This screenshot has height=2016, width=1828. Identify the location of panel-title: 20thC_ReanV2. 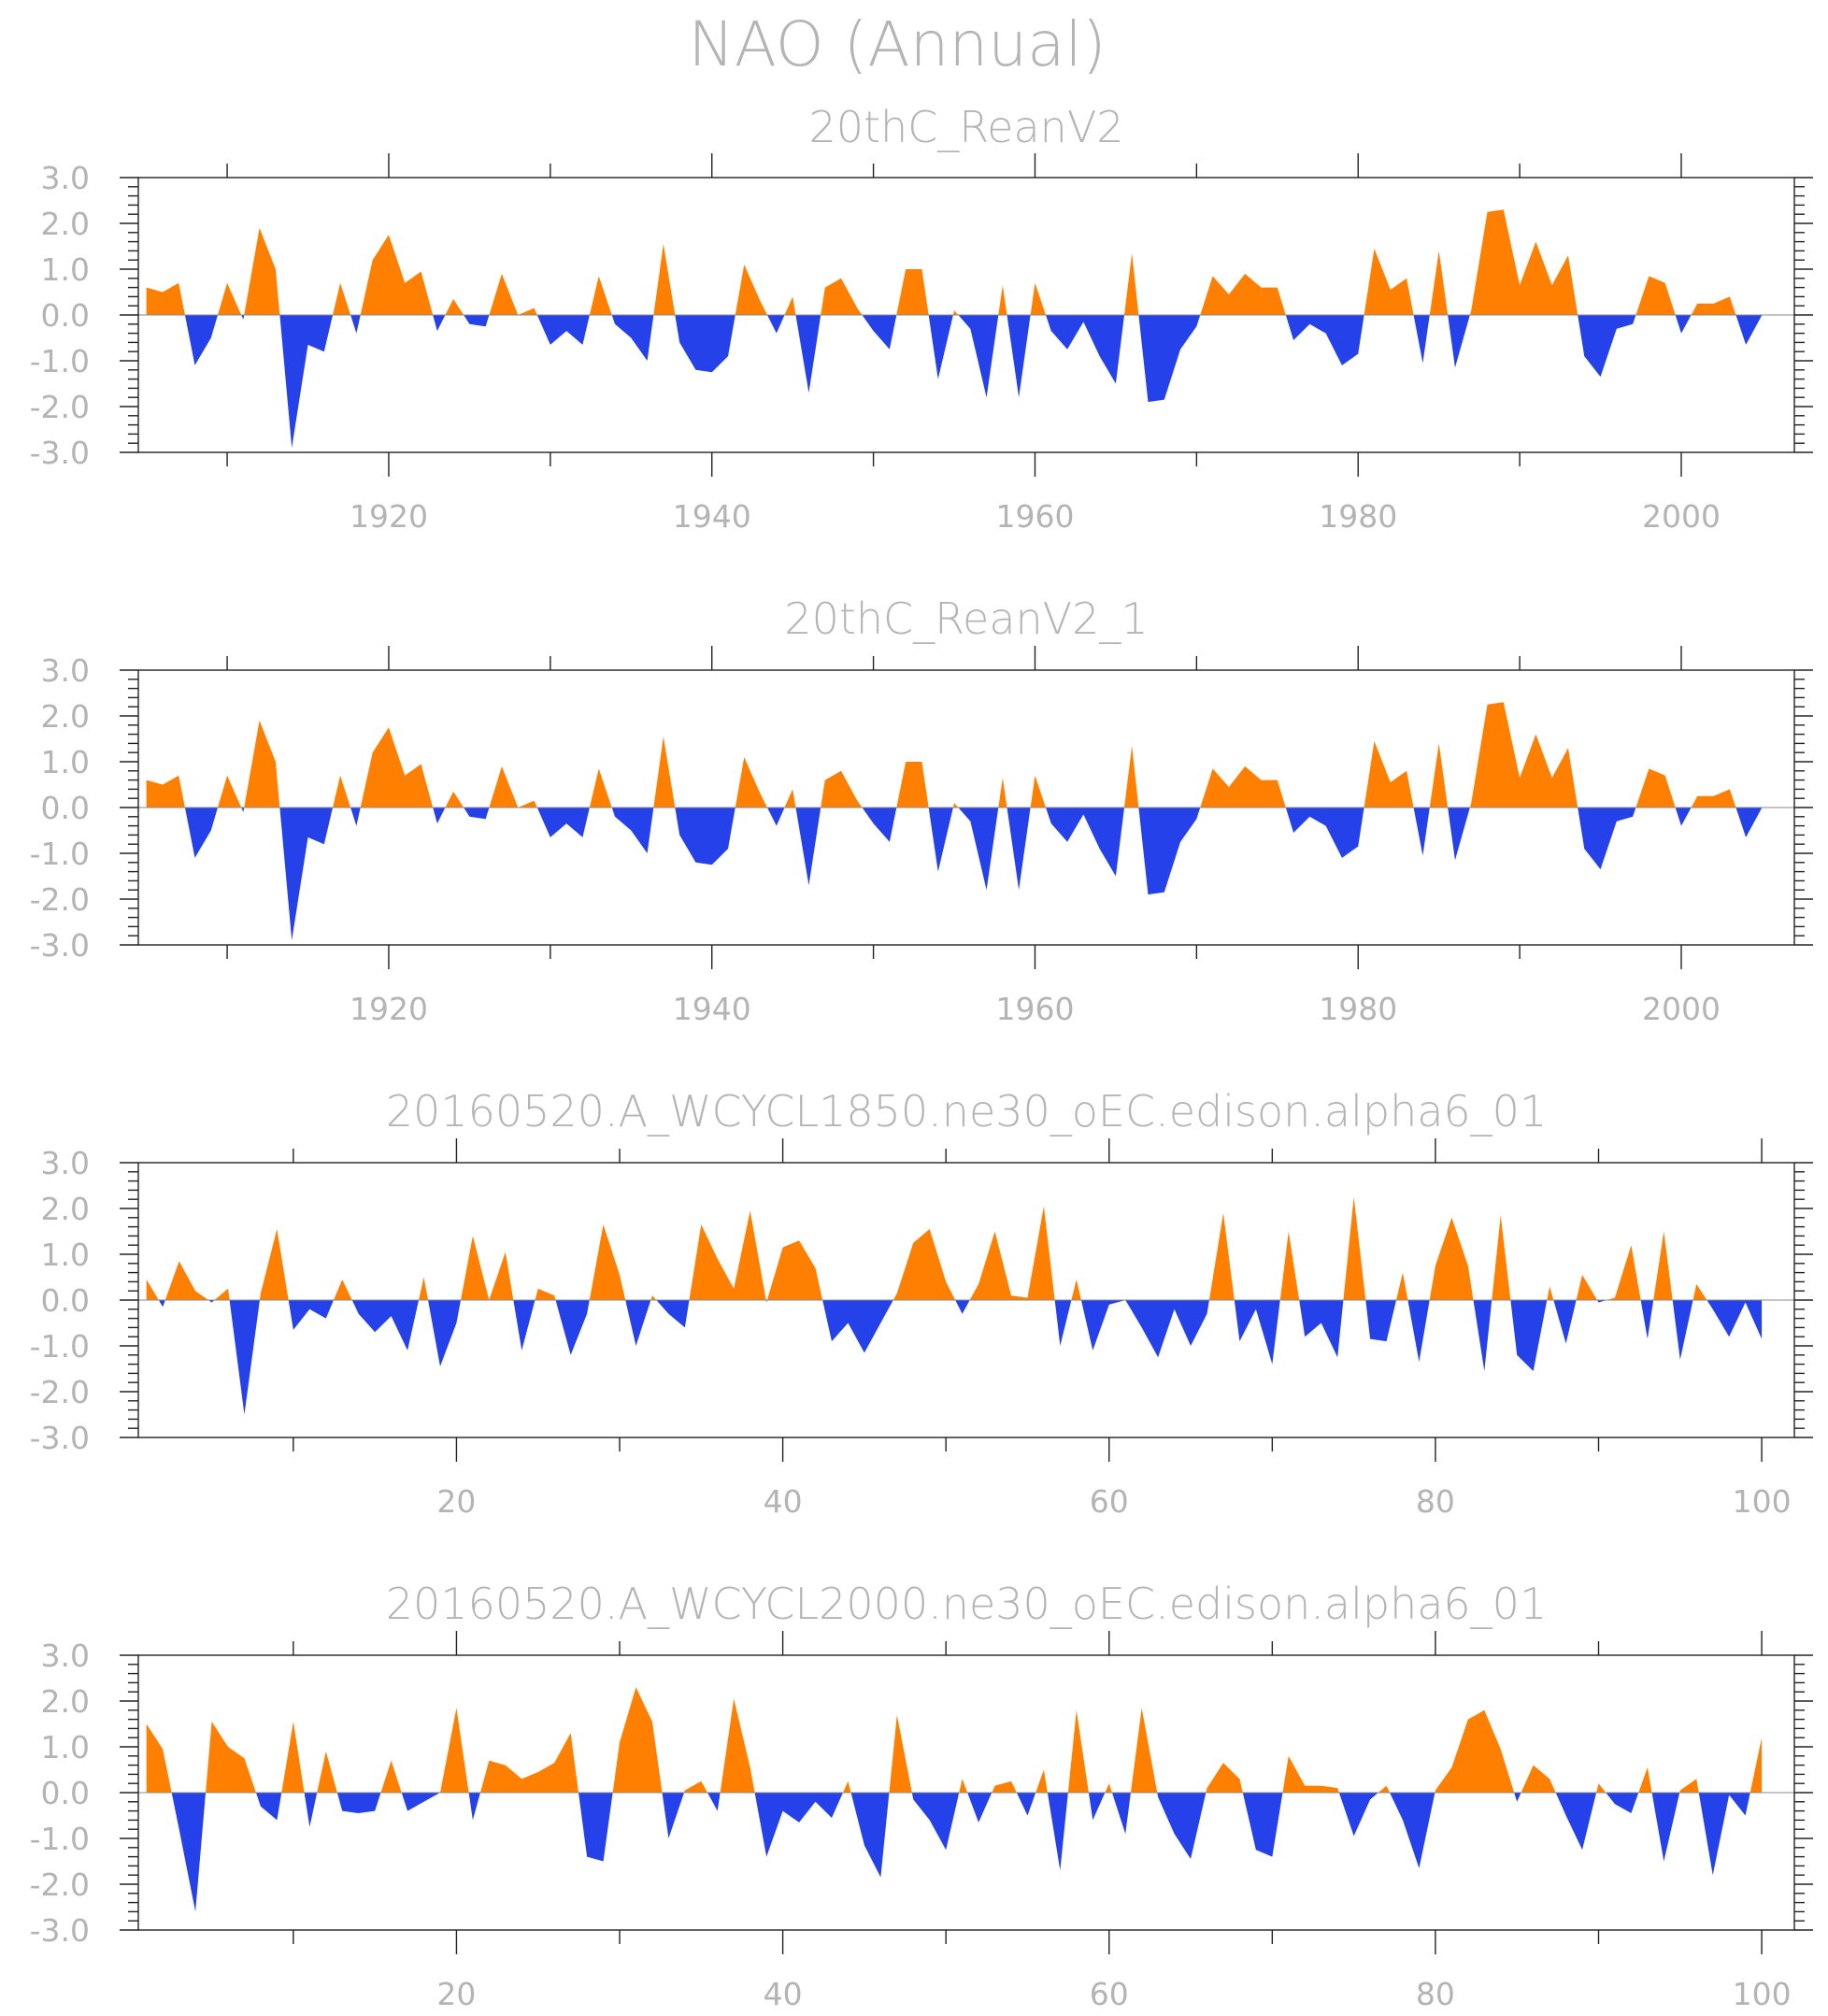
(966, 127).